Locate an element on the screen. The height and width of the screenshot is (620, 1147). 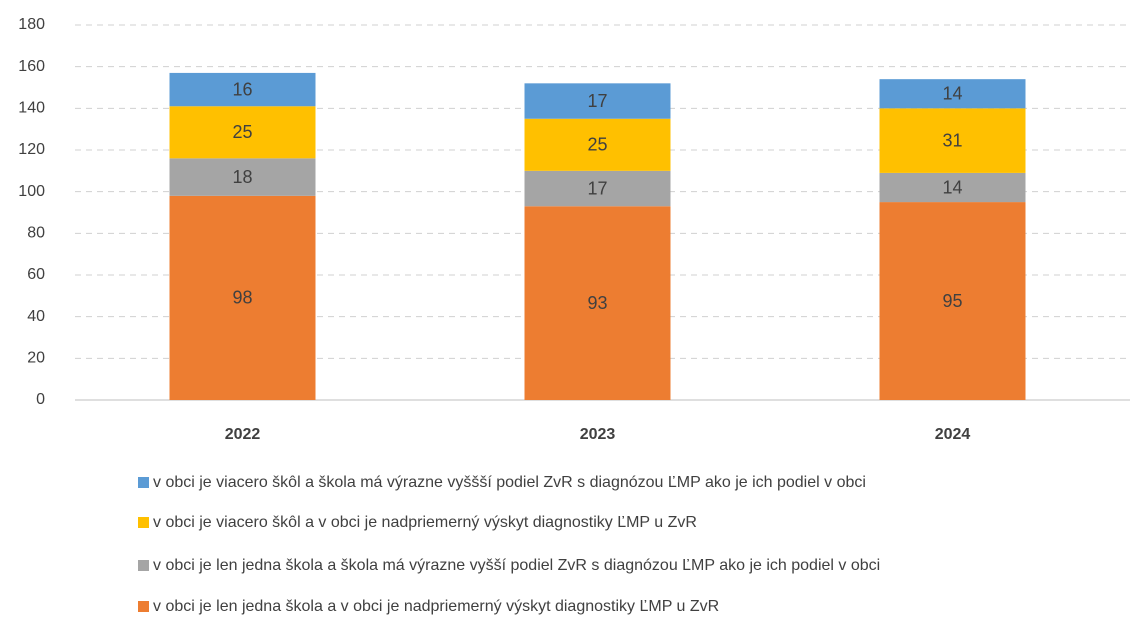
y-tick-label: 180 is located at coordinates (31, 24).